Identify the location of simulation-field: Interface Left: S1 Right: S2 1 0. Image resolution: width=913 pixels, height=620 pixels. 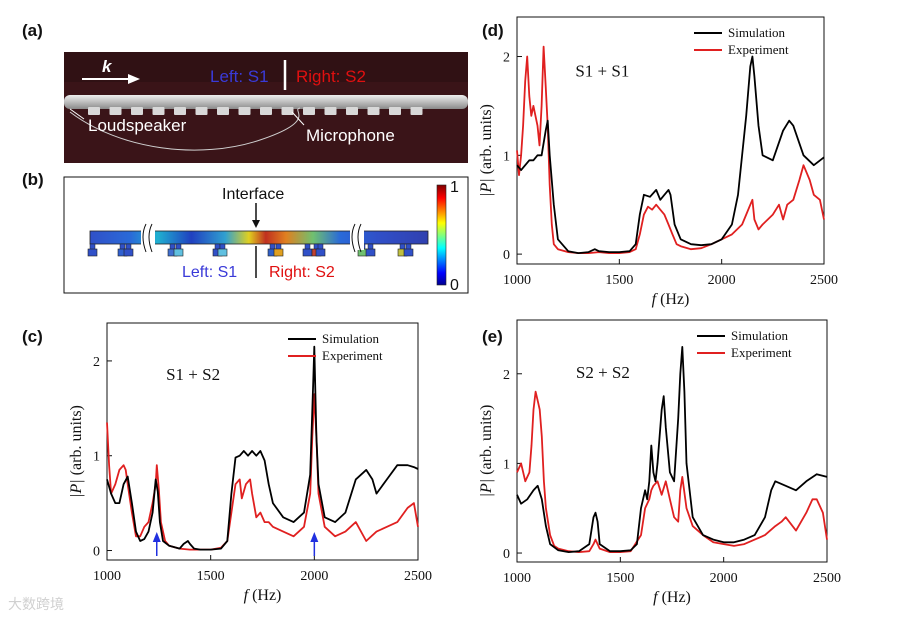
(266, 235).